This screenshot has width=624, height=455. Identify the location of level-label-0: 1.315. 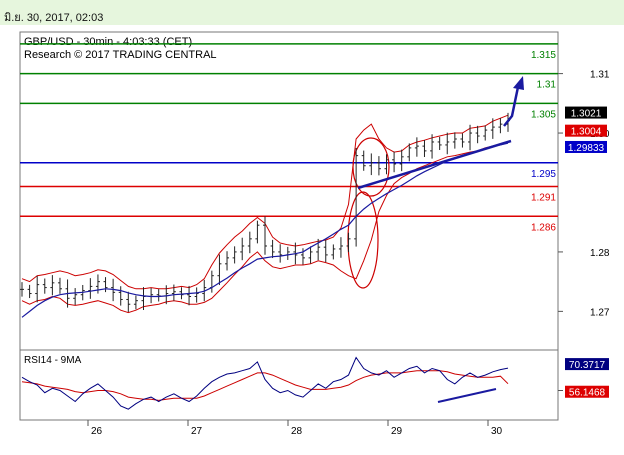
(543, 55).